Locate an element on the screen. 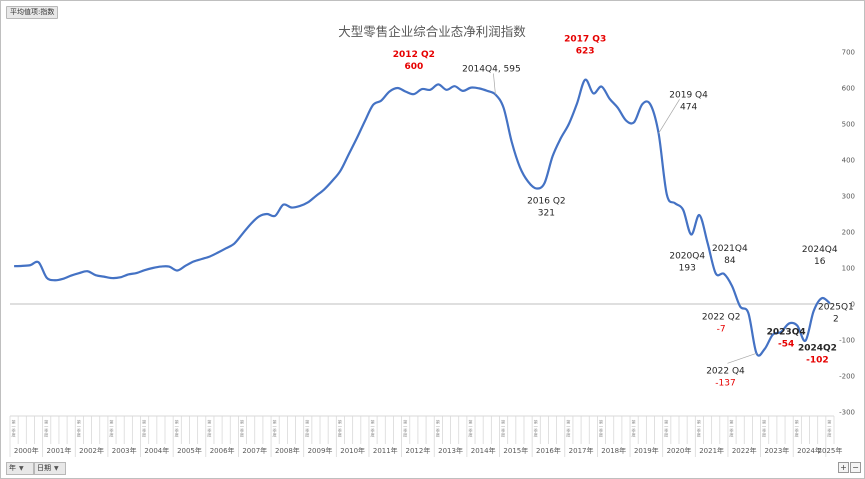  x-year-label: 2007年 is located at coordinates (254, 450).